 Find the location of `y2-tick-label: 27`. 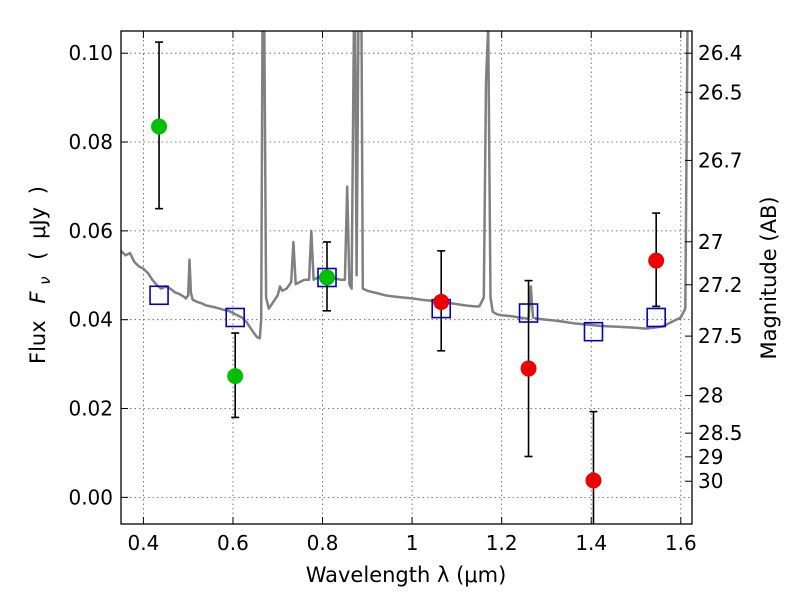

y2-tick-label: 27 is located at coordinates (710, 242).